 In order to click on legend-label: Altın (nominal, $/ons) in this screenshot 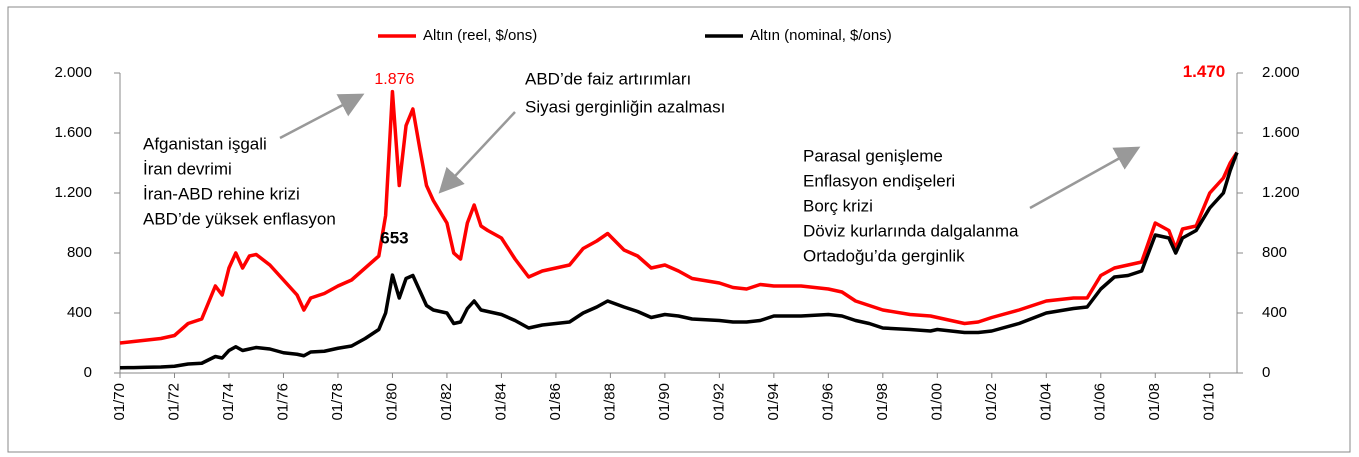, I will do `click(821, 35)`.